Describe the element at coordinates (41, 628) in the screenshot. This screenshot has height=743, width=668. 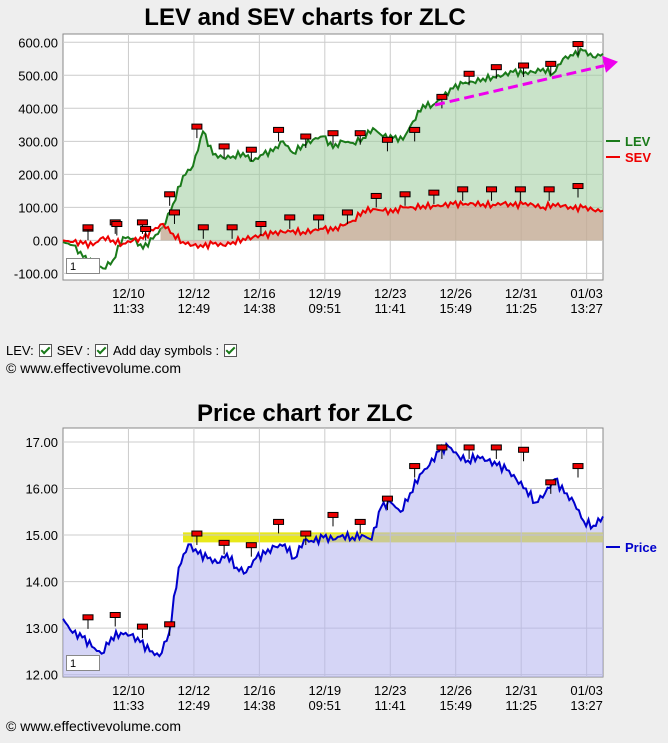
I see `y-tick-label: 13.00` at that location.